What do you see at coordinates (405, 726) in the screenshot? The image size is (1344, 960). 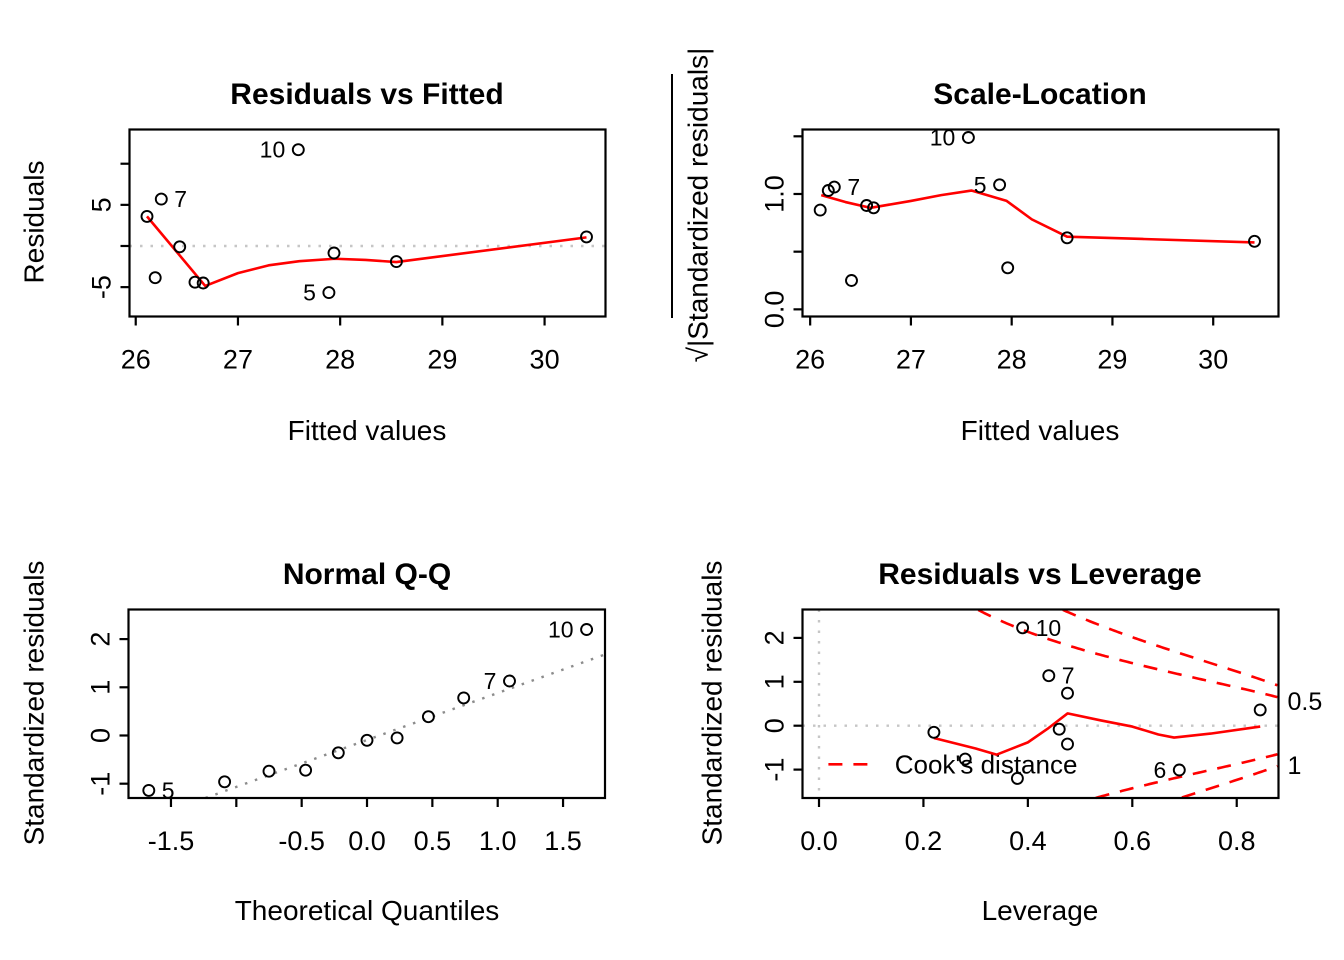 I see `qq-reference-line` at bounding box center [405, 726].